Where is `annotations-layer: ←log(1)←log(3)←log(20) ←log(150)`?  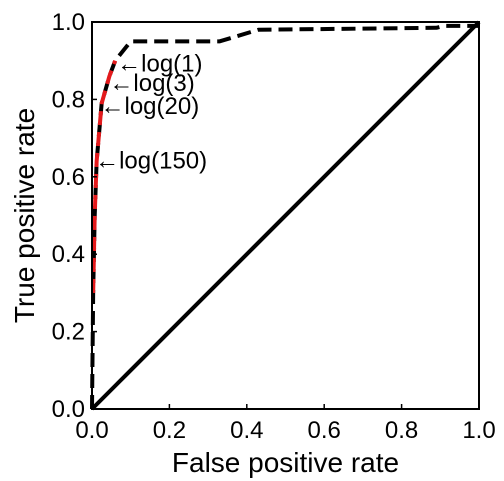 annotations-layer: ←log(1)←log(3)←log(20) ←log(150) is located at coordinates (151, 113).